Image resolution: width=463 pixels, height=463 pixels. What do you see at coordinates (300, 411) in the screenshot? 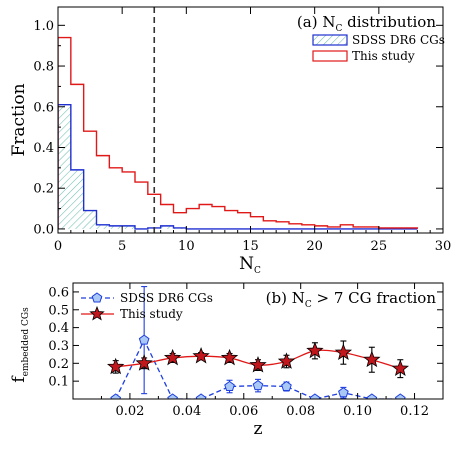
I see `xtick-label: 0.08` at bounding box center [300, 411].